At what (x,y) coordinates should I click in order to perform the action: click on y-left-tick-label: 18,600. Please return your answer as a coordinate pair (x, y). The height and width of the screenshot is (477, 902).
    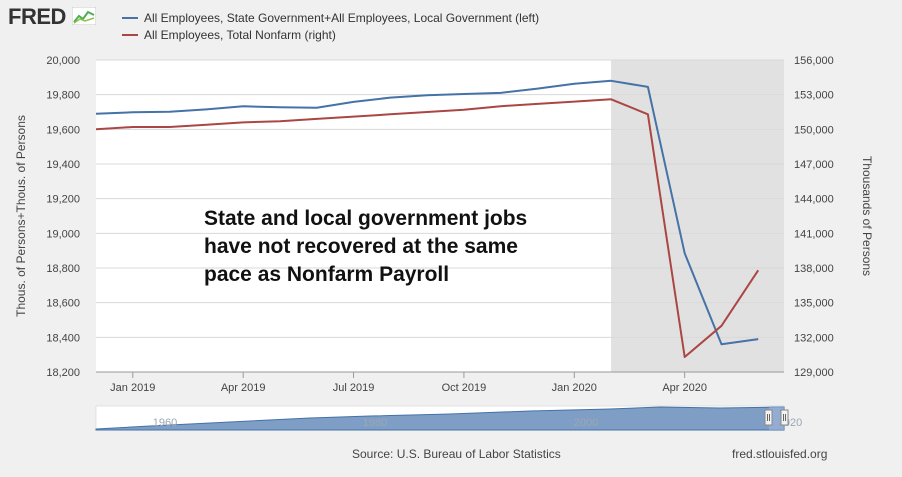
    Looking at the image, I should click on (63, 304).